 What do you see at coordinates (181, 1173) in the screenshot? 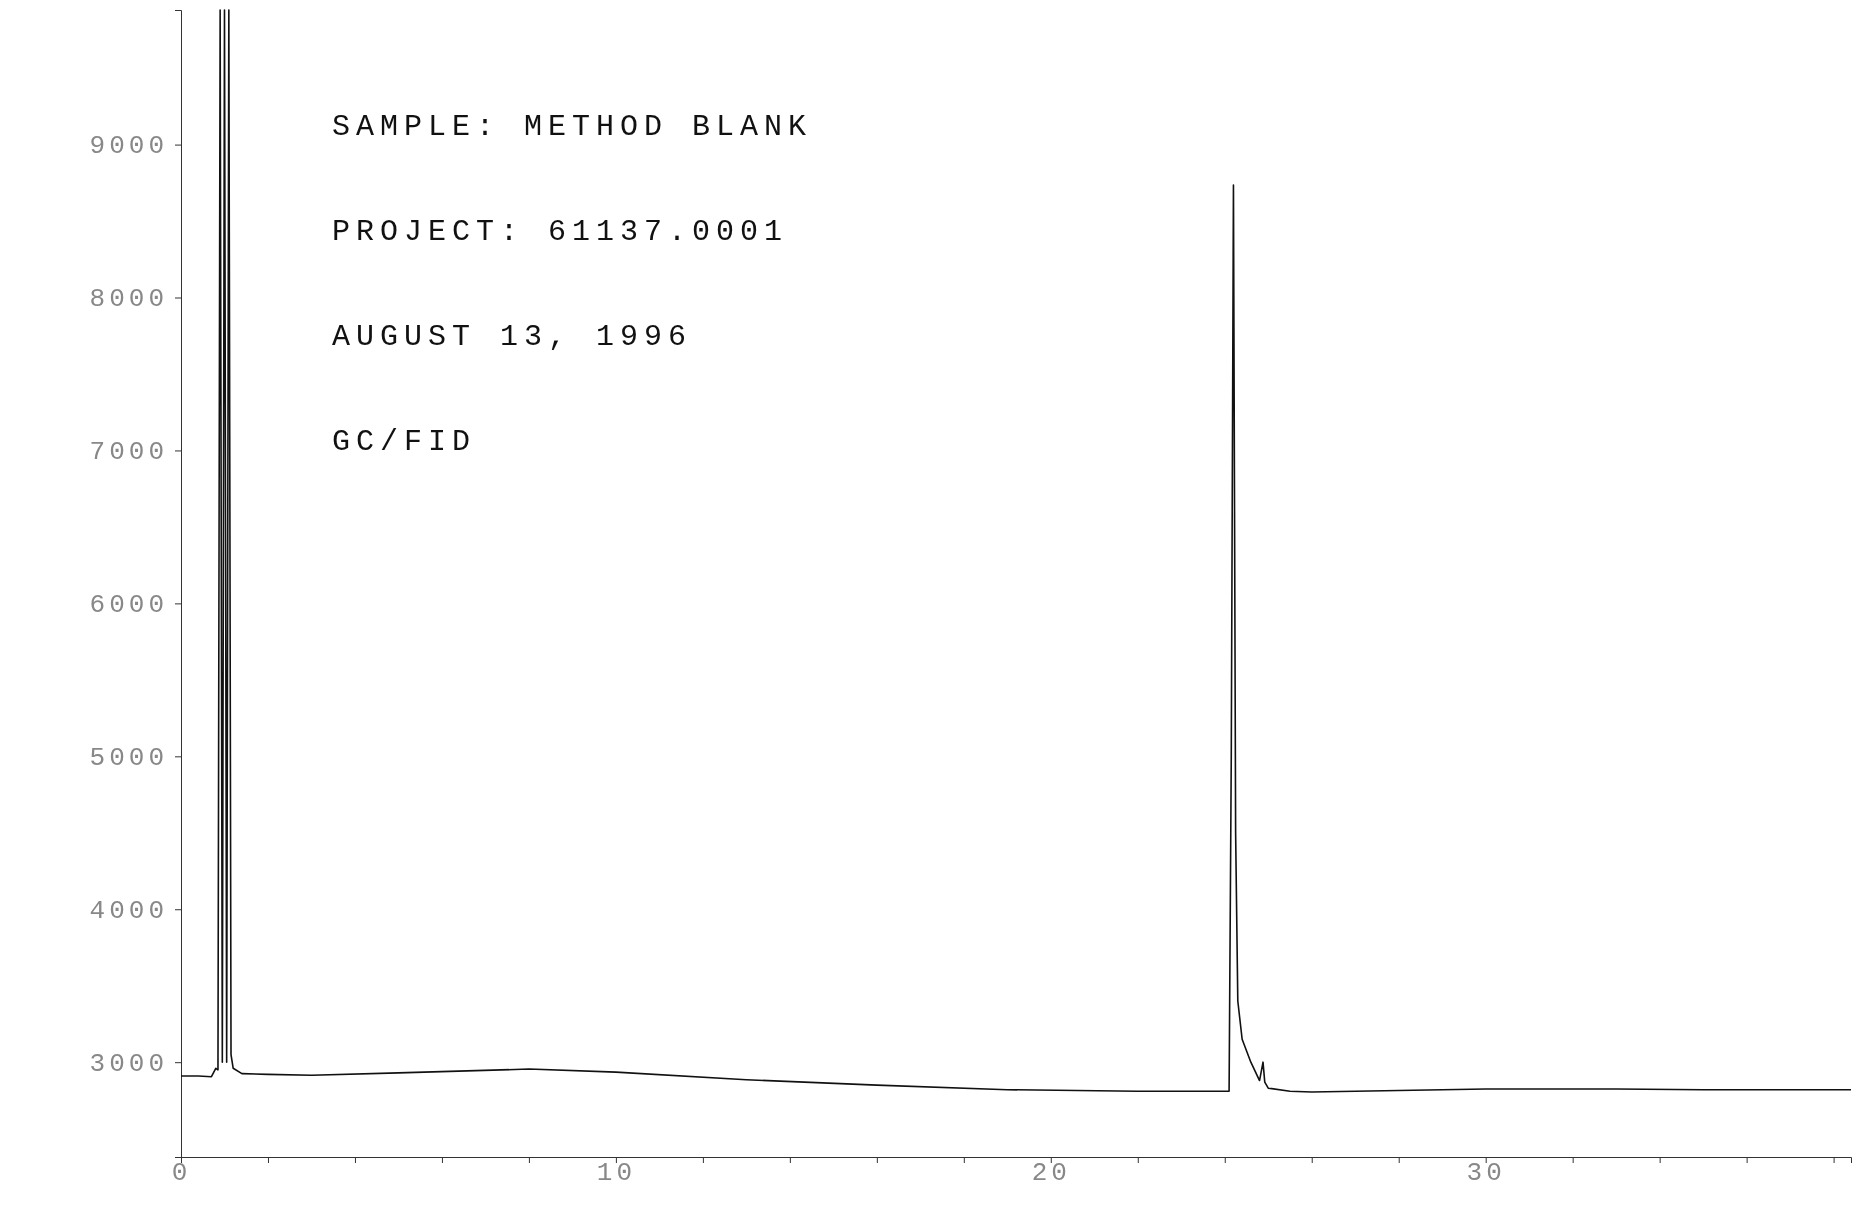
I see `x-tick-label: 0` at bounding box center [181, 1173].